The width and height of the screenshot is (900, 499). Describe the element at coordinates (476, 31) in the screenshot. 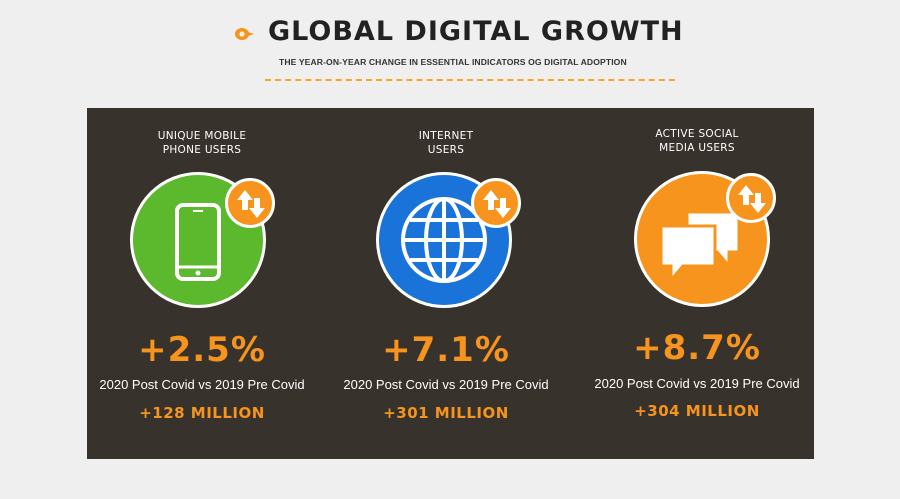

I see `page-title: GLOBAL DIGITAL GROWTH` at that location.